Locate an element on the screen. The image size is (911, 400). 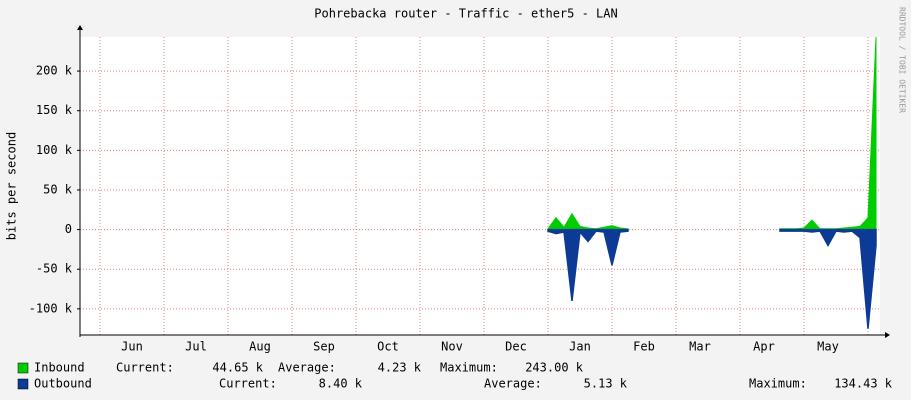
stat-value: 134.43 k is located at coordinates (863, 384).